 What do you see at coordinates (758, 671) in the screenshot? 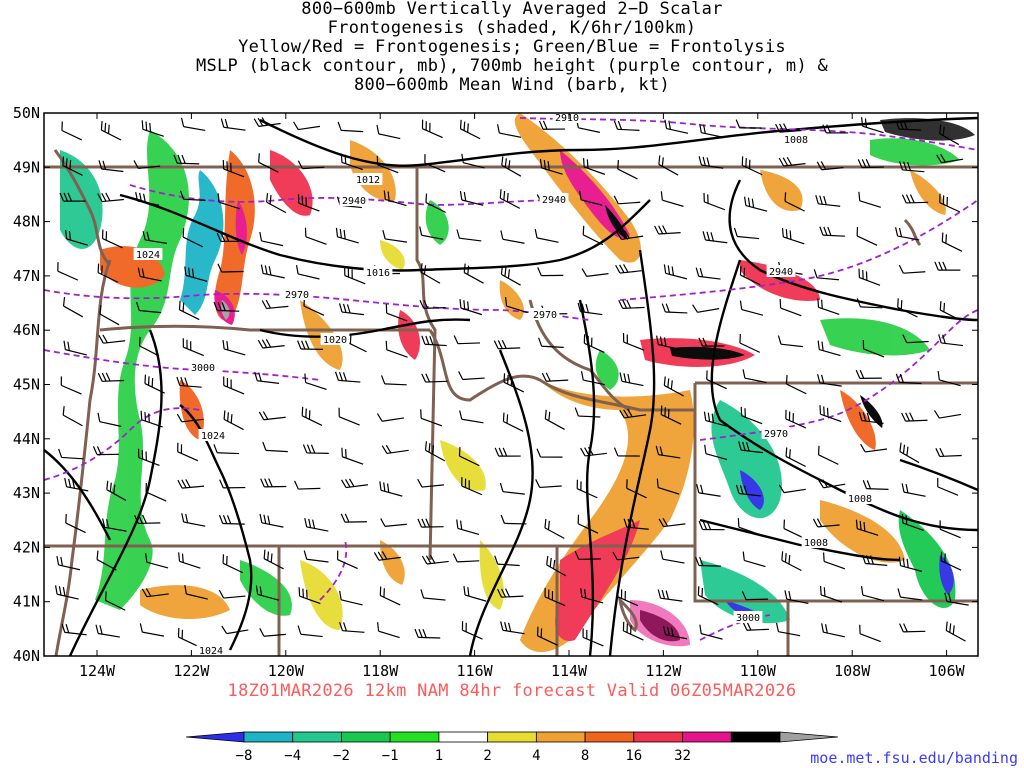
I see `lon-label: 110W` at bounding box center [758, 671].